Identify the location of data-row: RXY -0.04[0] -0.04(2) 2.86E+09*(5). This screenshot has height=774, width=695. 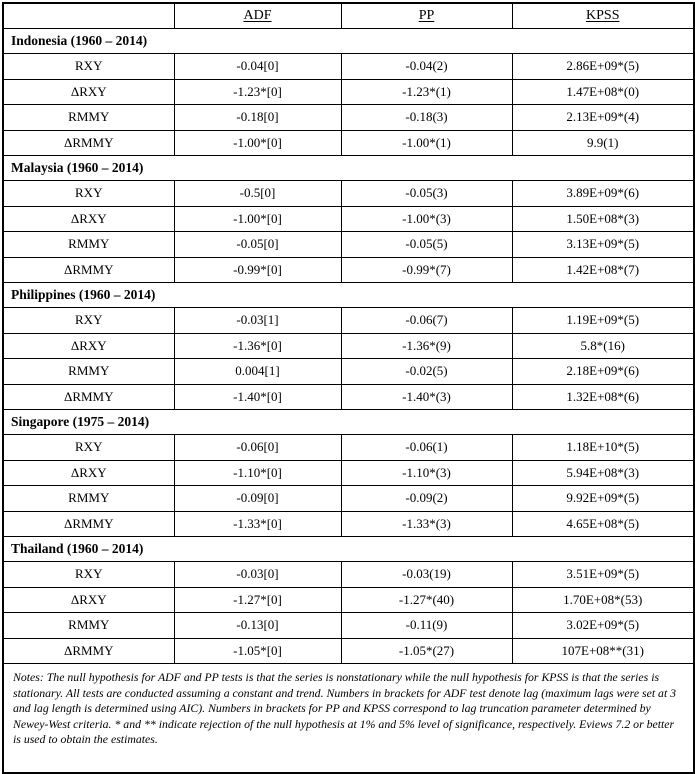
(348, 66).